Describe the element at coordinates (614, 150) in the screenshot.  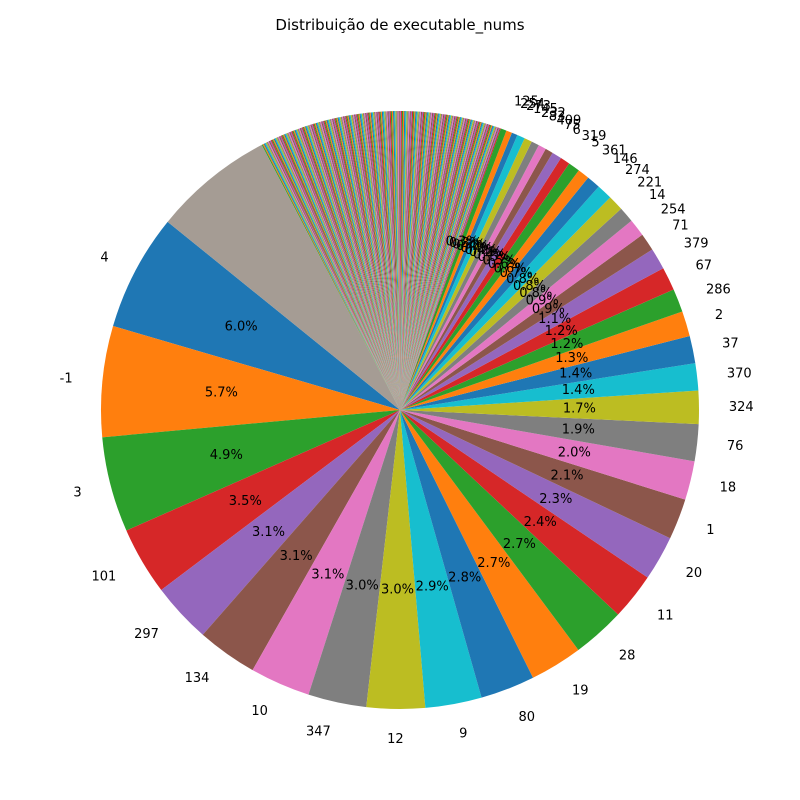
I see `slice-label: 361` at that location.